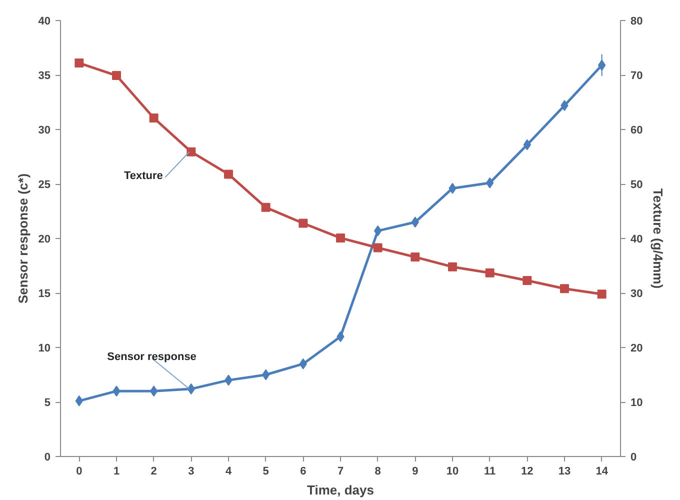 Image resolution: width=680 pixels, height=500 pixels. What do you see at coordinates (191, 472) in the screenshot?
I see `x-tick-label: 3` at bounding box center [191, 472].